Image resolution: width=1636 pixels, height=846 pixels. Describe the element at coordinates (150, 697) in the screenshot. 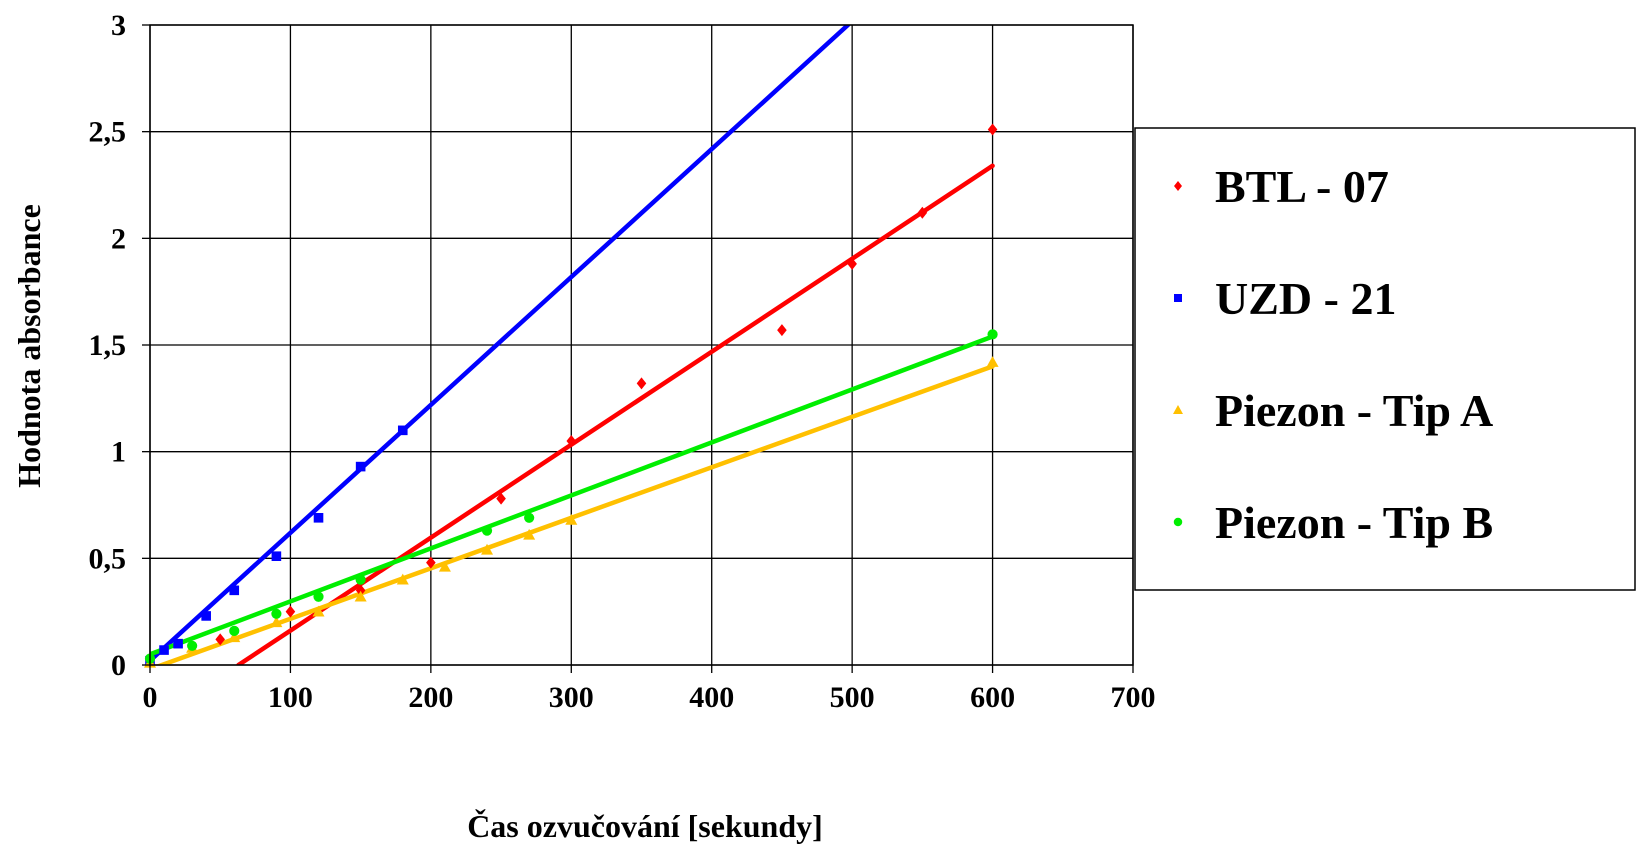

I see `x-tick-label: 0` at that location.